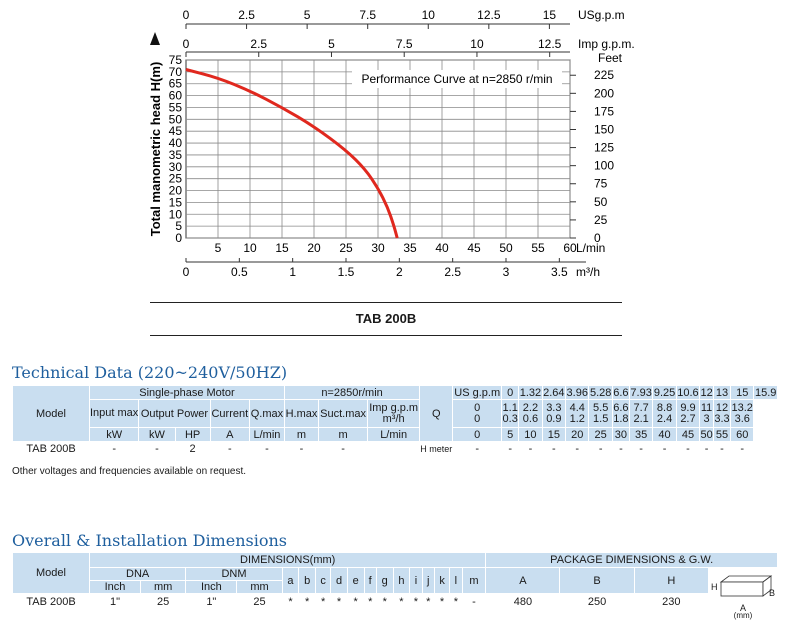 The image size is (790, 636). I want to click on x-impgpm-tick-label: 2.5, so click(258, 44).